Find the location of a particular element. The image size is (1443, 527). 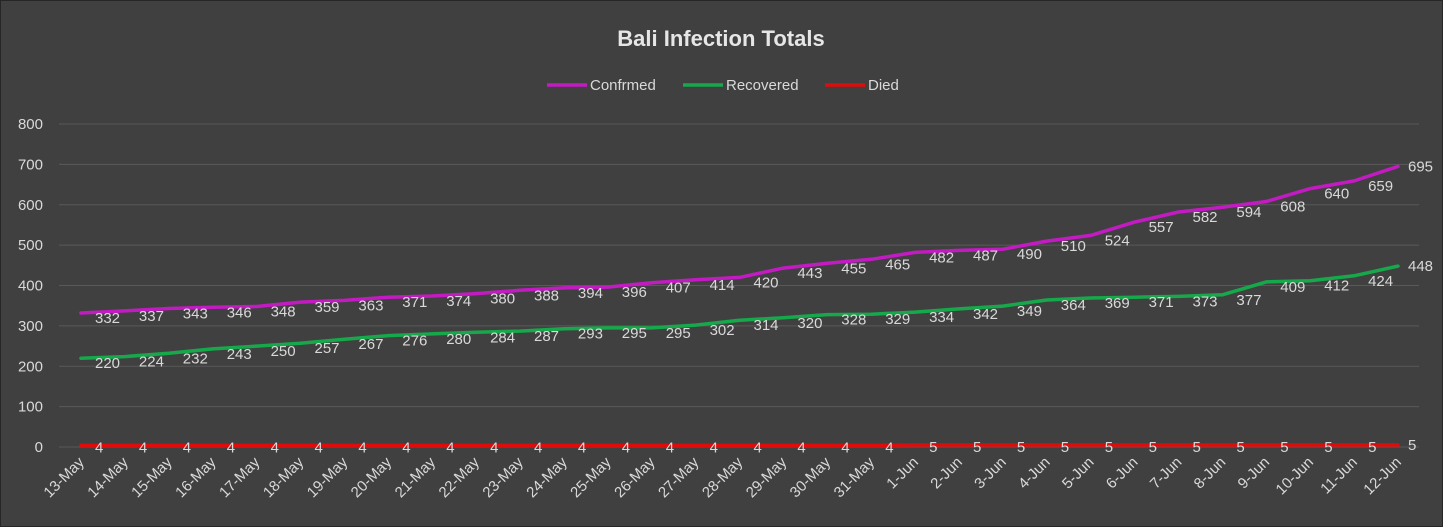

x-tick-label: 23-May is located at coordinates (503, 477).